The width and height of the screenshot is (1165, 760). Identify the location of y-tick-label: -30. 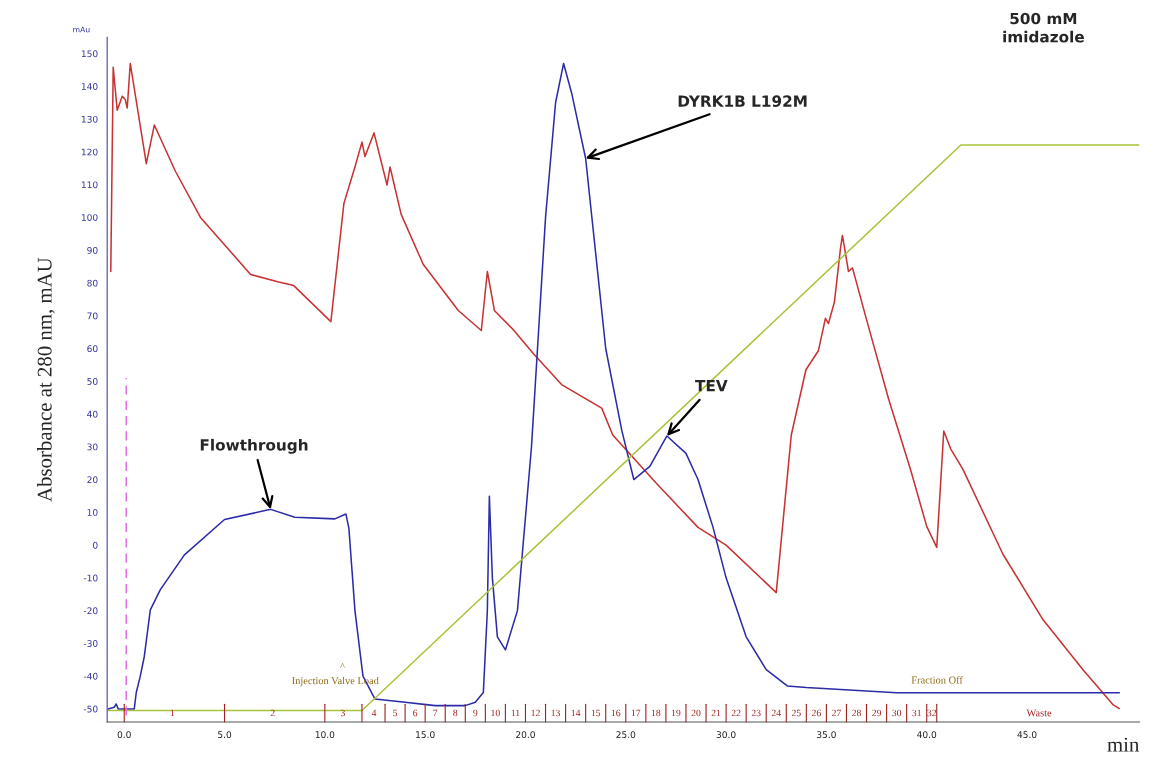
(90, 643).